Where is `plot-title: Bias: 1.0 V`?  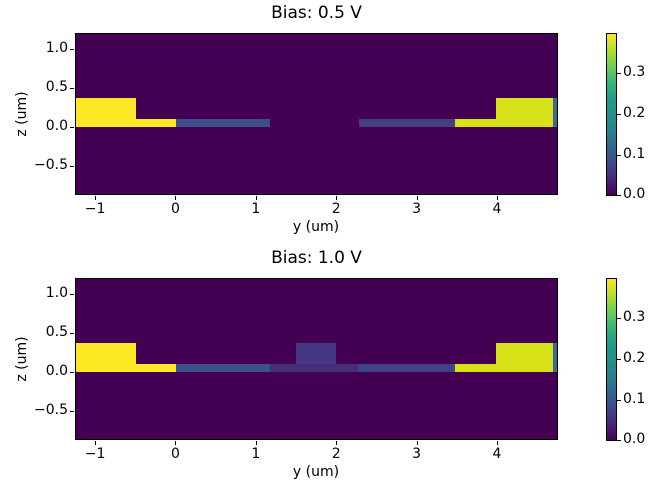 plot-title: Bias: 1.0 V is located at coordinates (316, 258).